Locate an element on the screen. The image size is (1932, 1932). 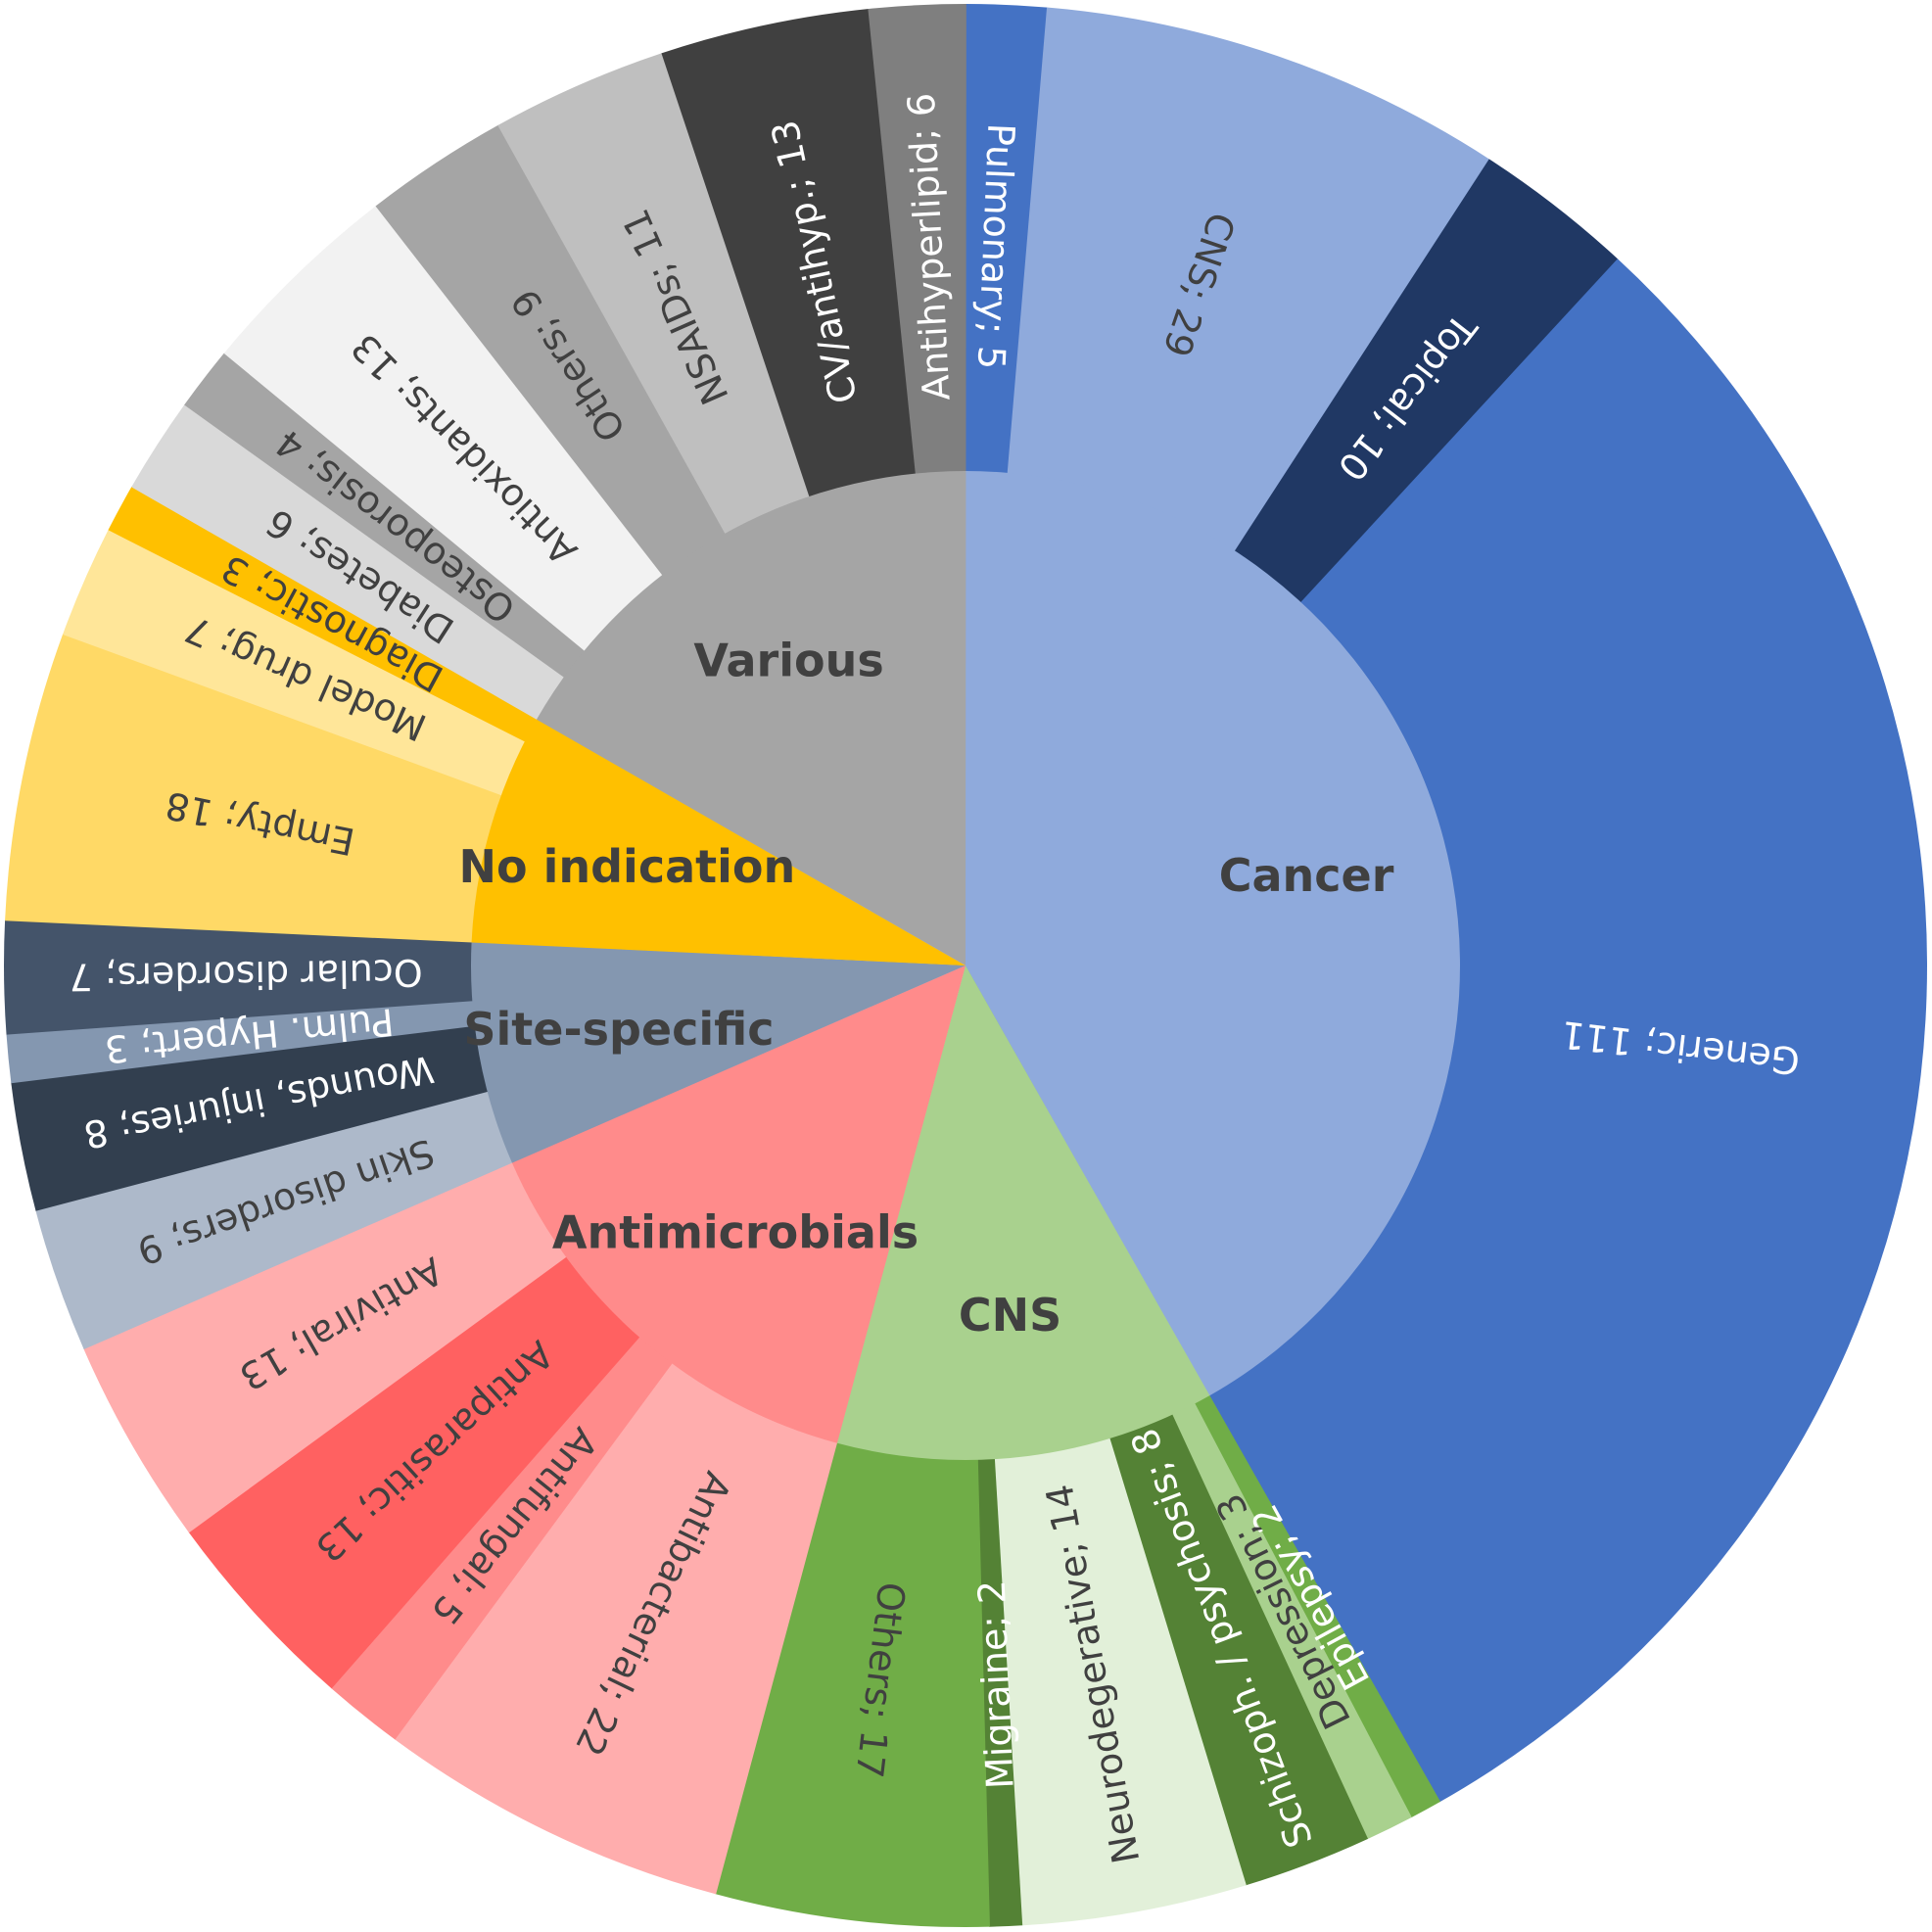
inner-segment-no-indication is located at coordinates (719, 843).